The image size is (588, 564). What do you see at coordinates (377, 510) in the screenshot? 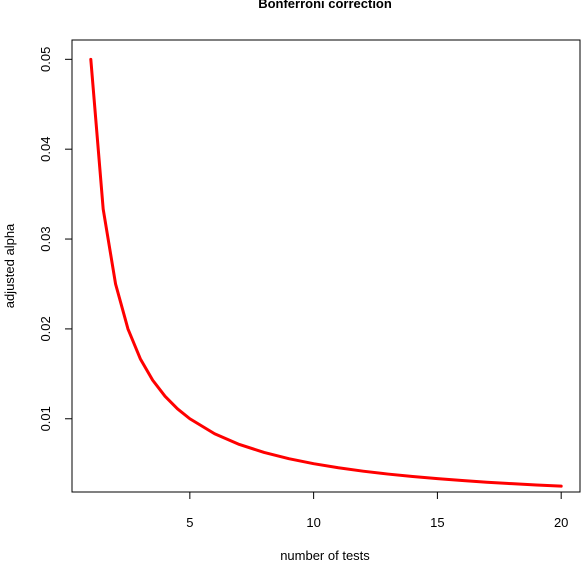
I see `x-axis: 5 10 15 20` at bounding box center [377, 510].